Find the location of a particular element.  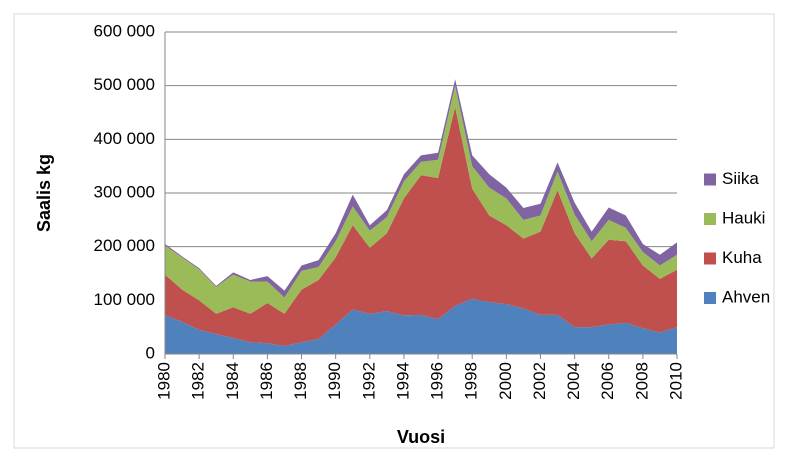

x-tick-label: 1986 is located at coordinates (266, 381).